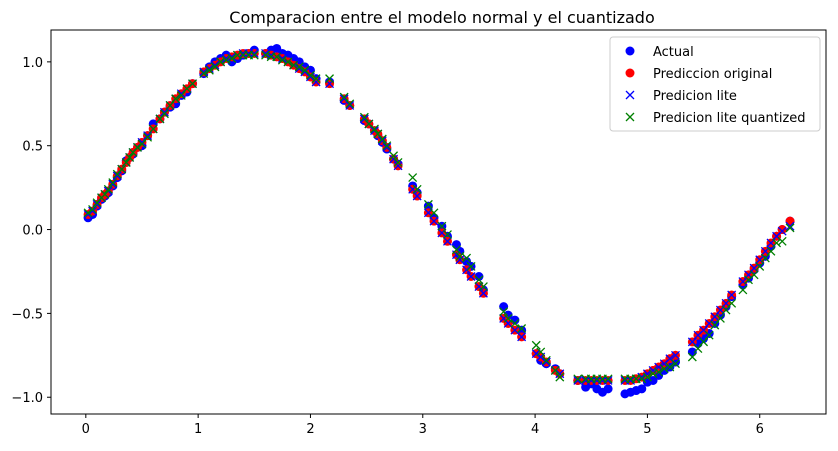  I want to click on x-axis: 0 1 2 3 4 5 6, so click(423, 425).